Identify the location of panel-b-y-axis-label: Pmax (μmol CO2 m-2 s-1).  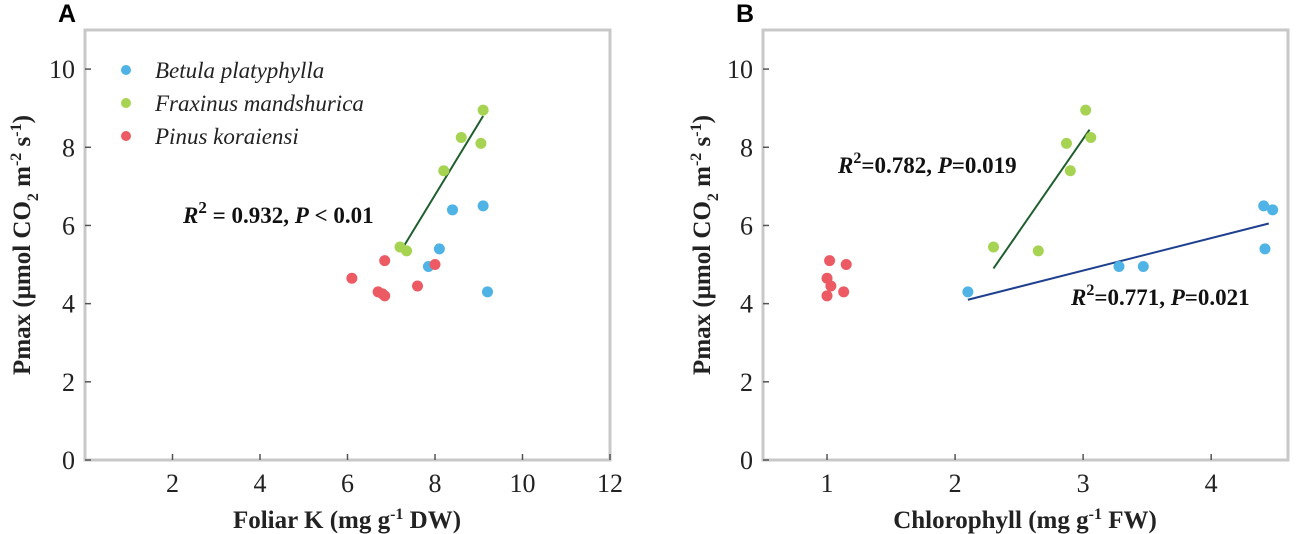
(705, 245).